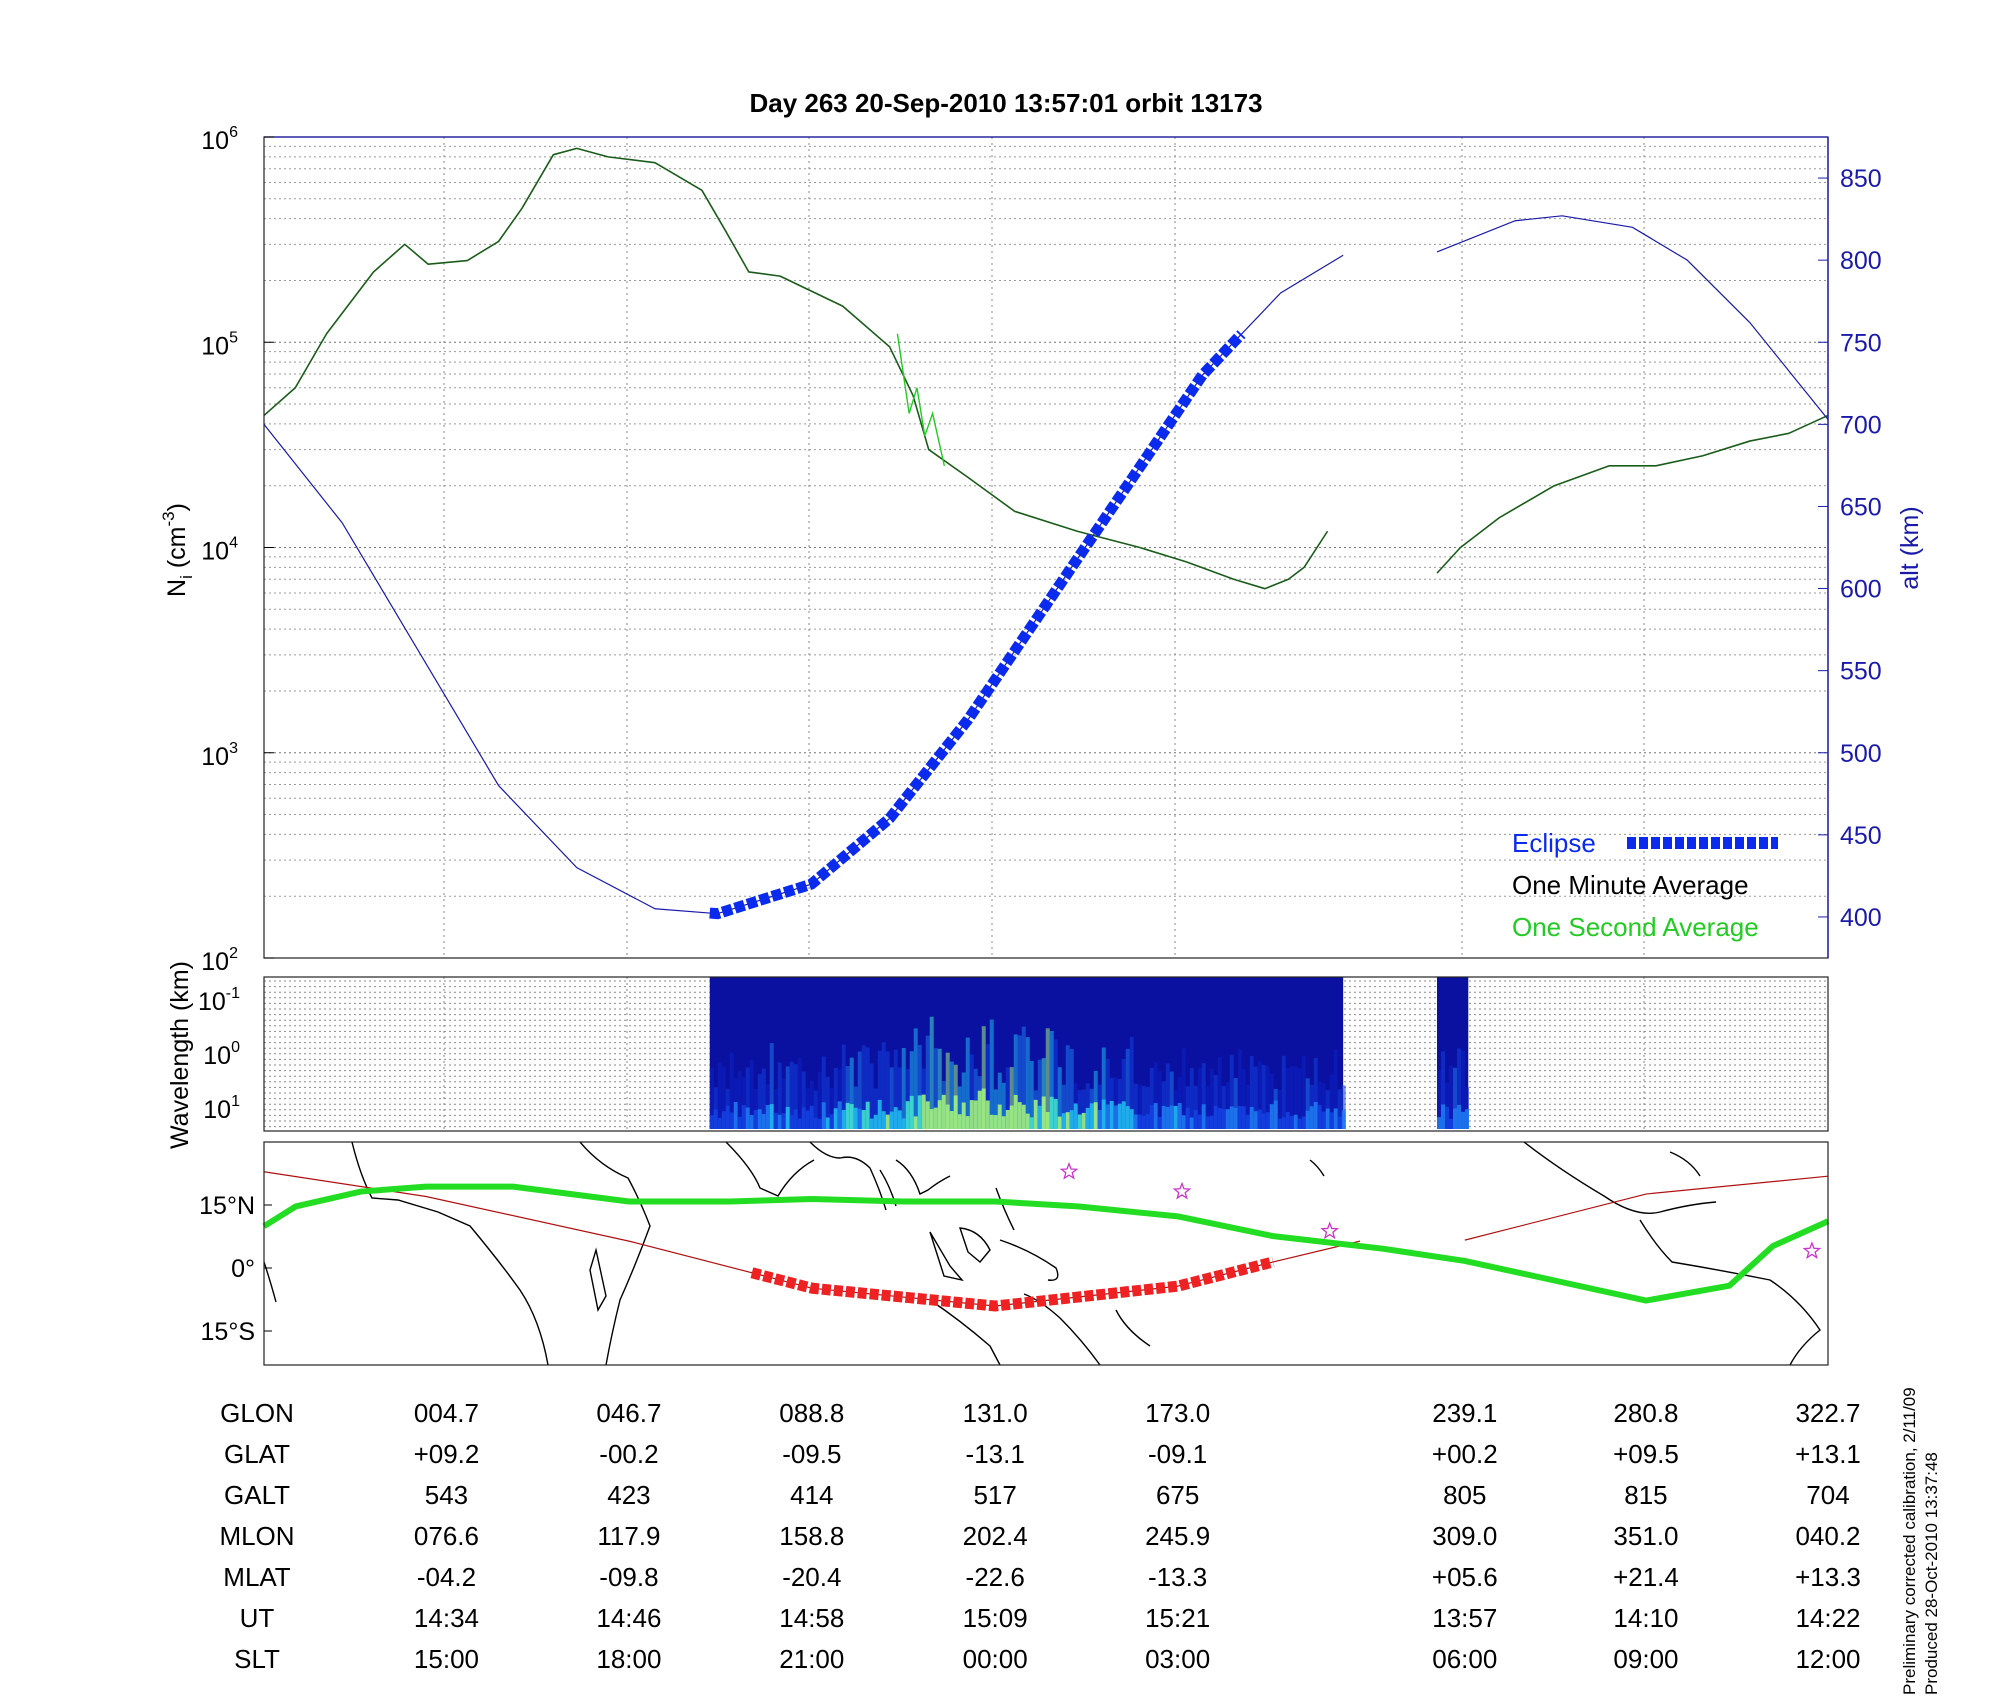 This screenshot has width=2000, height=1700. Describe the element at coordinates (1177, 1577) in the screenshot. I see `table-cell: -13.3` at that location.